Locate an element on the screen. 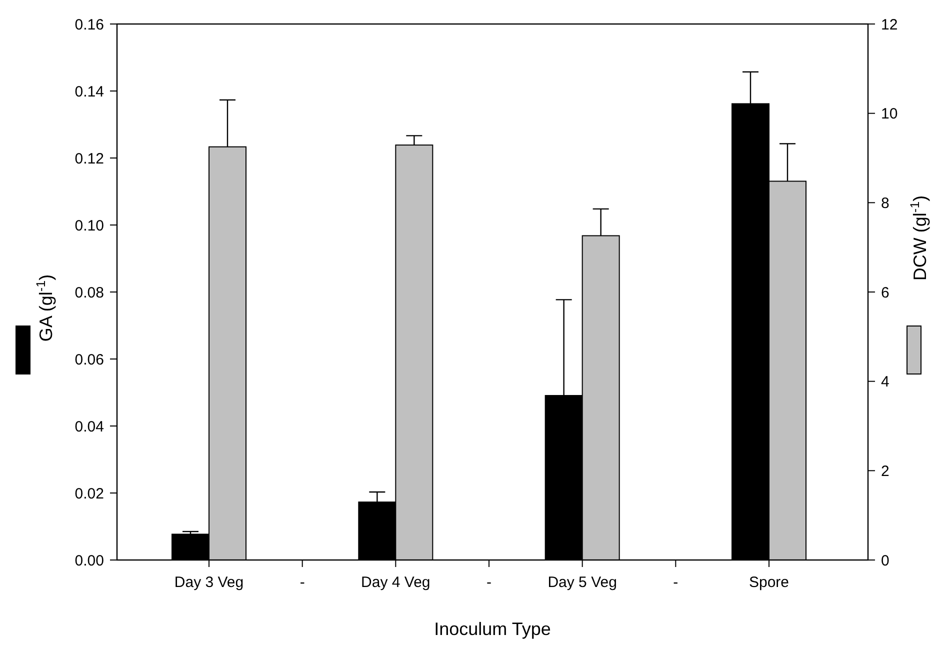 The image size is (943, 647). x-tick-label: Day 3 Veg is located at coordinates (209, 582).